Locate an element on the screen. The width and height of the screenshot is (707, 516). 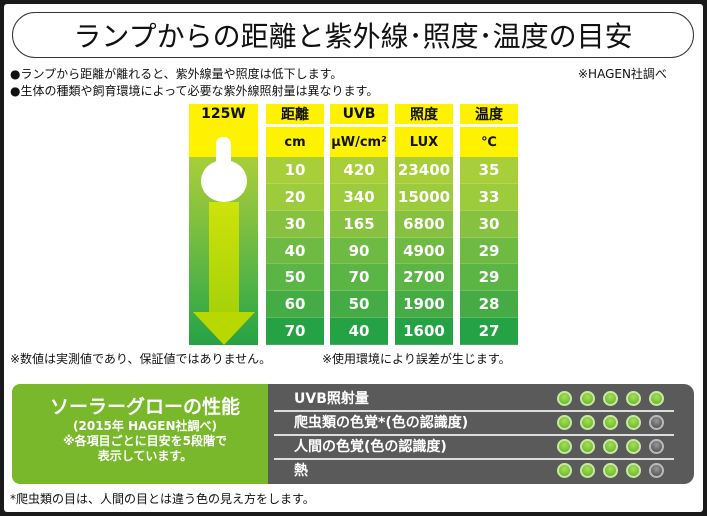
table-column: 照度 LUX 23400 15000 6800 4900 2700 1900 1600 is located at coordinates (424, 225).